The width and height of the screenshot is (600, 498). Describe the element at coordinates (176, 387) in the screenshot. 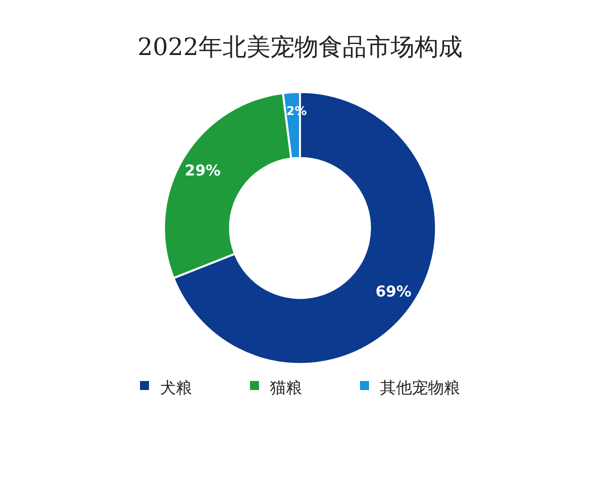

I see `legend-label: 犬粮` at that location.